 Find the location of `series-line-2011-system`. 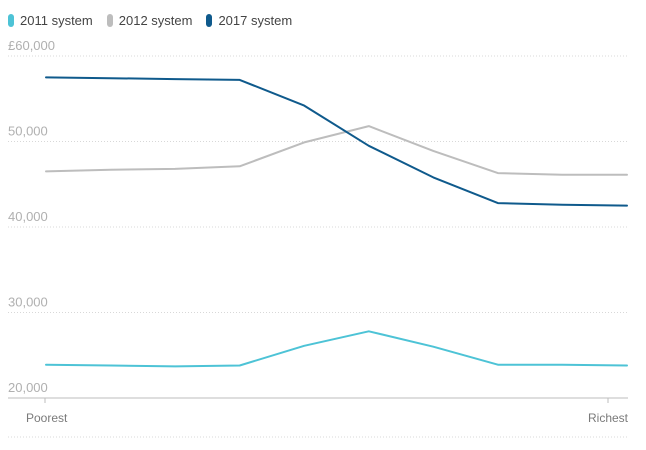

series-line-2011-system is located at coordinates (336, 349).